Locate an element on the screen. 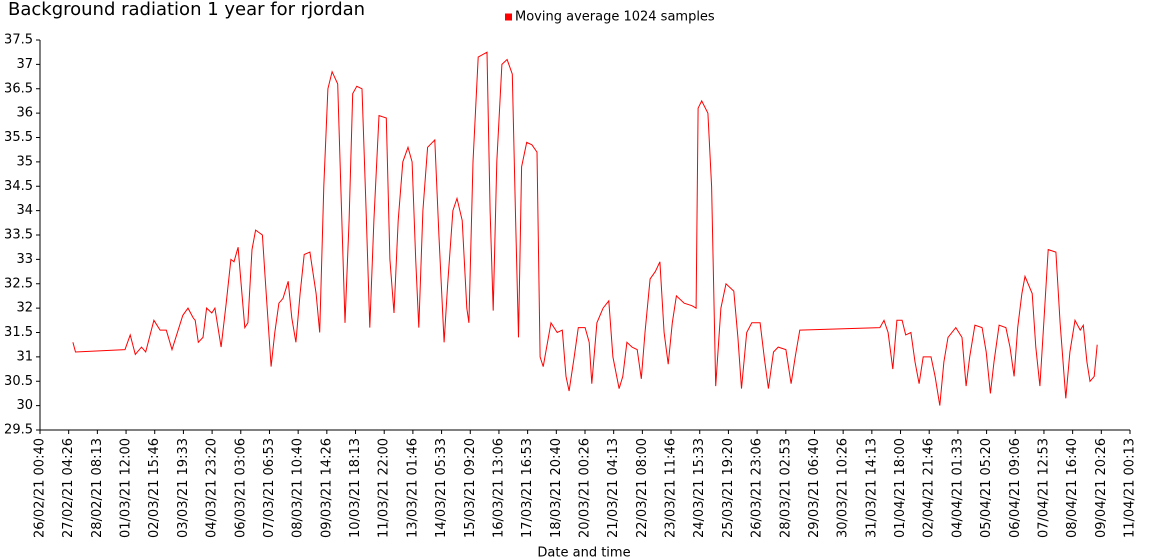 The height and width of the screenshot is (560, 1150). y-tick-label: 35 is located at coordinates (24, 161).